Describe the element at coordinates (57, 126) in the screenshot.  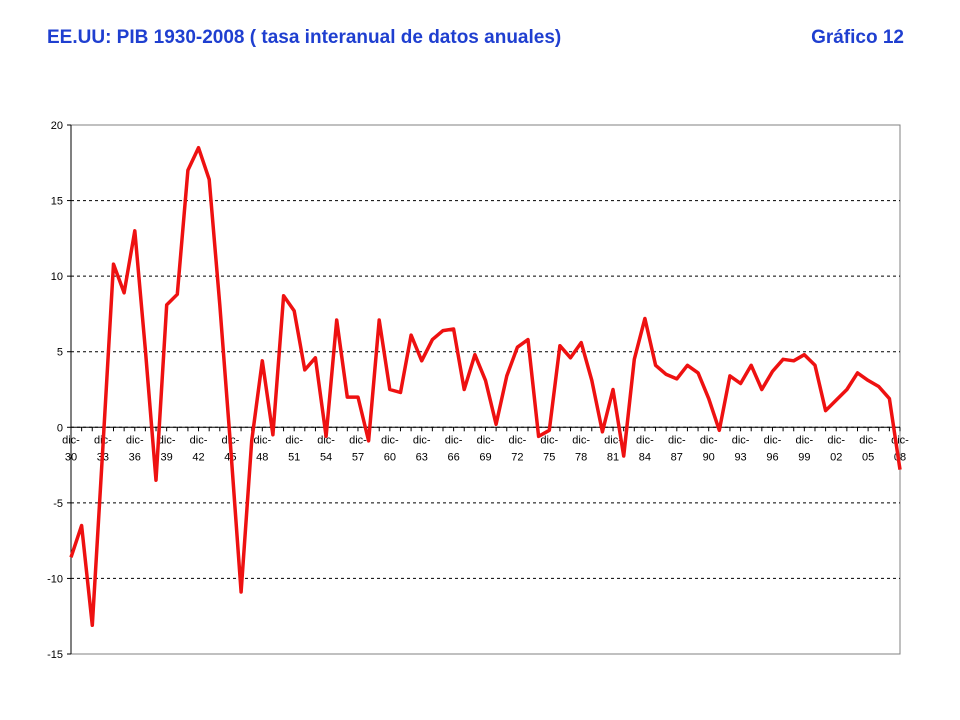
I see `y-tick-label: 20` at that location.